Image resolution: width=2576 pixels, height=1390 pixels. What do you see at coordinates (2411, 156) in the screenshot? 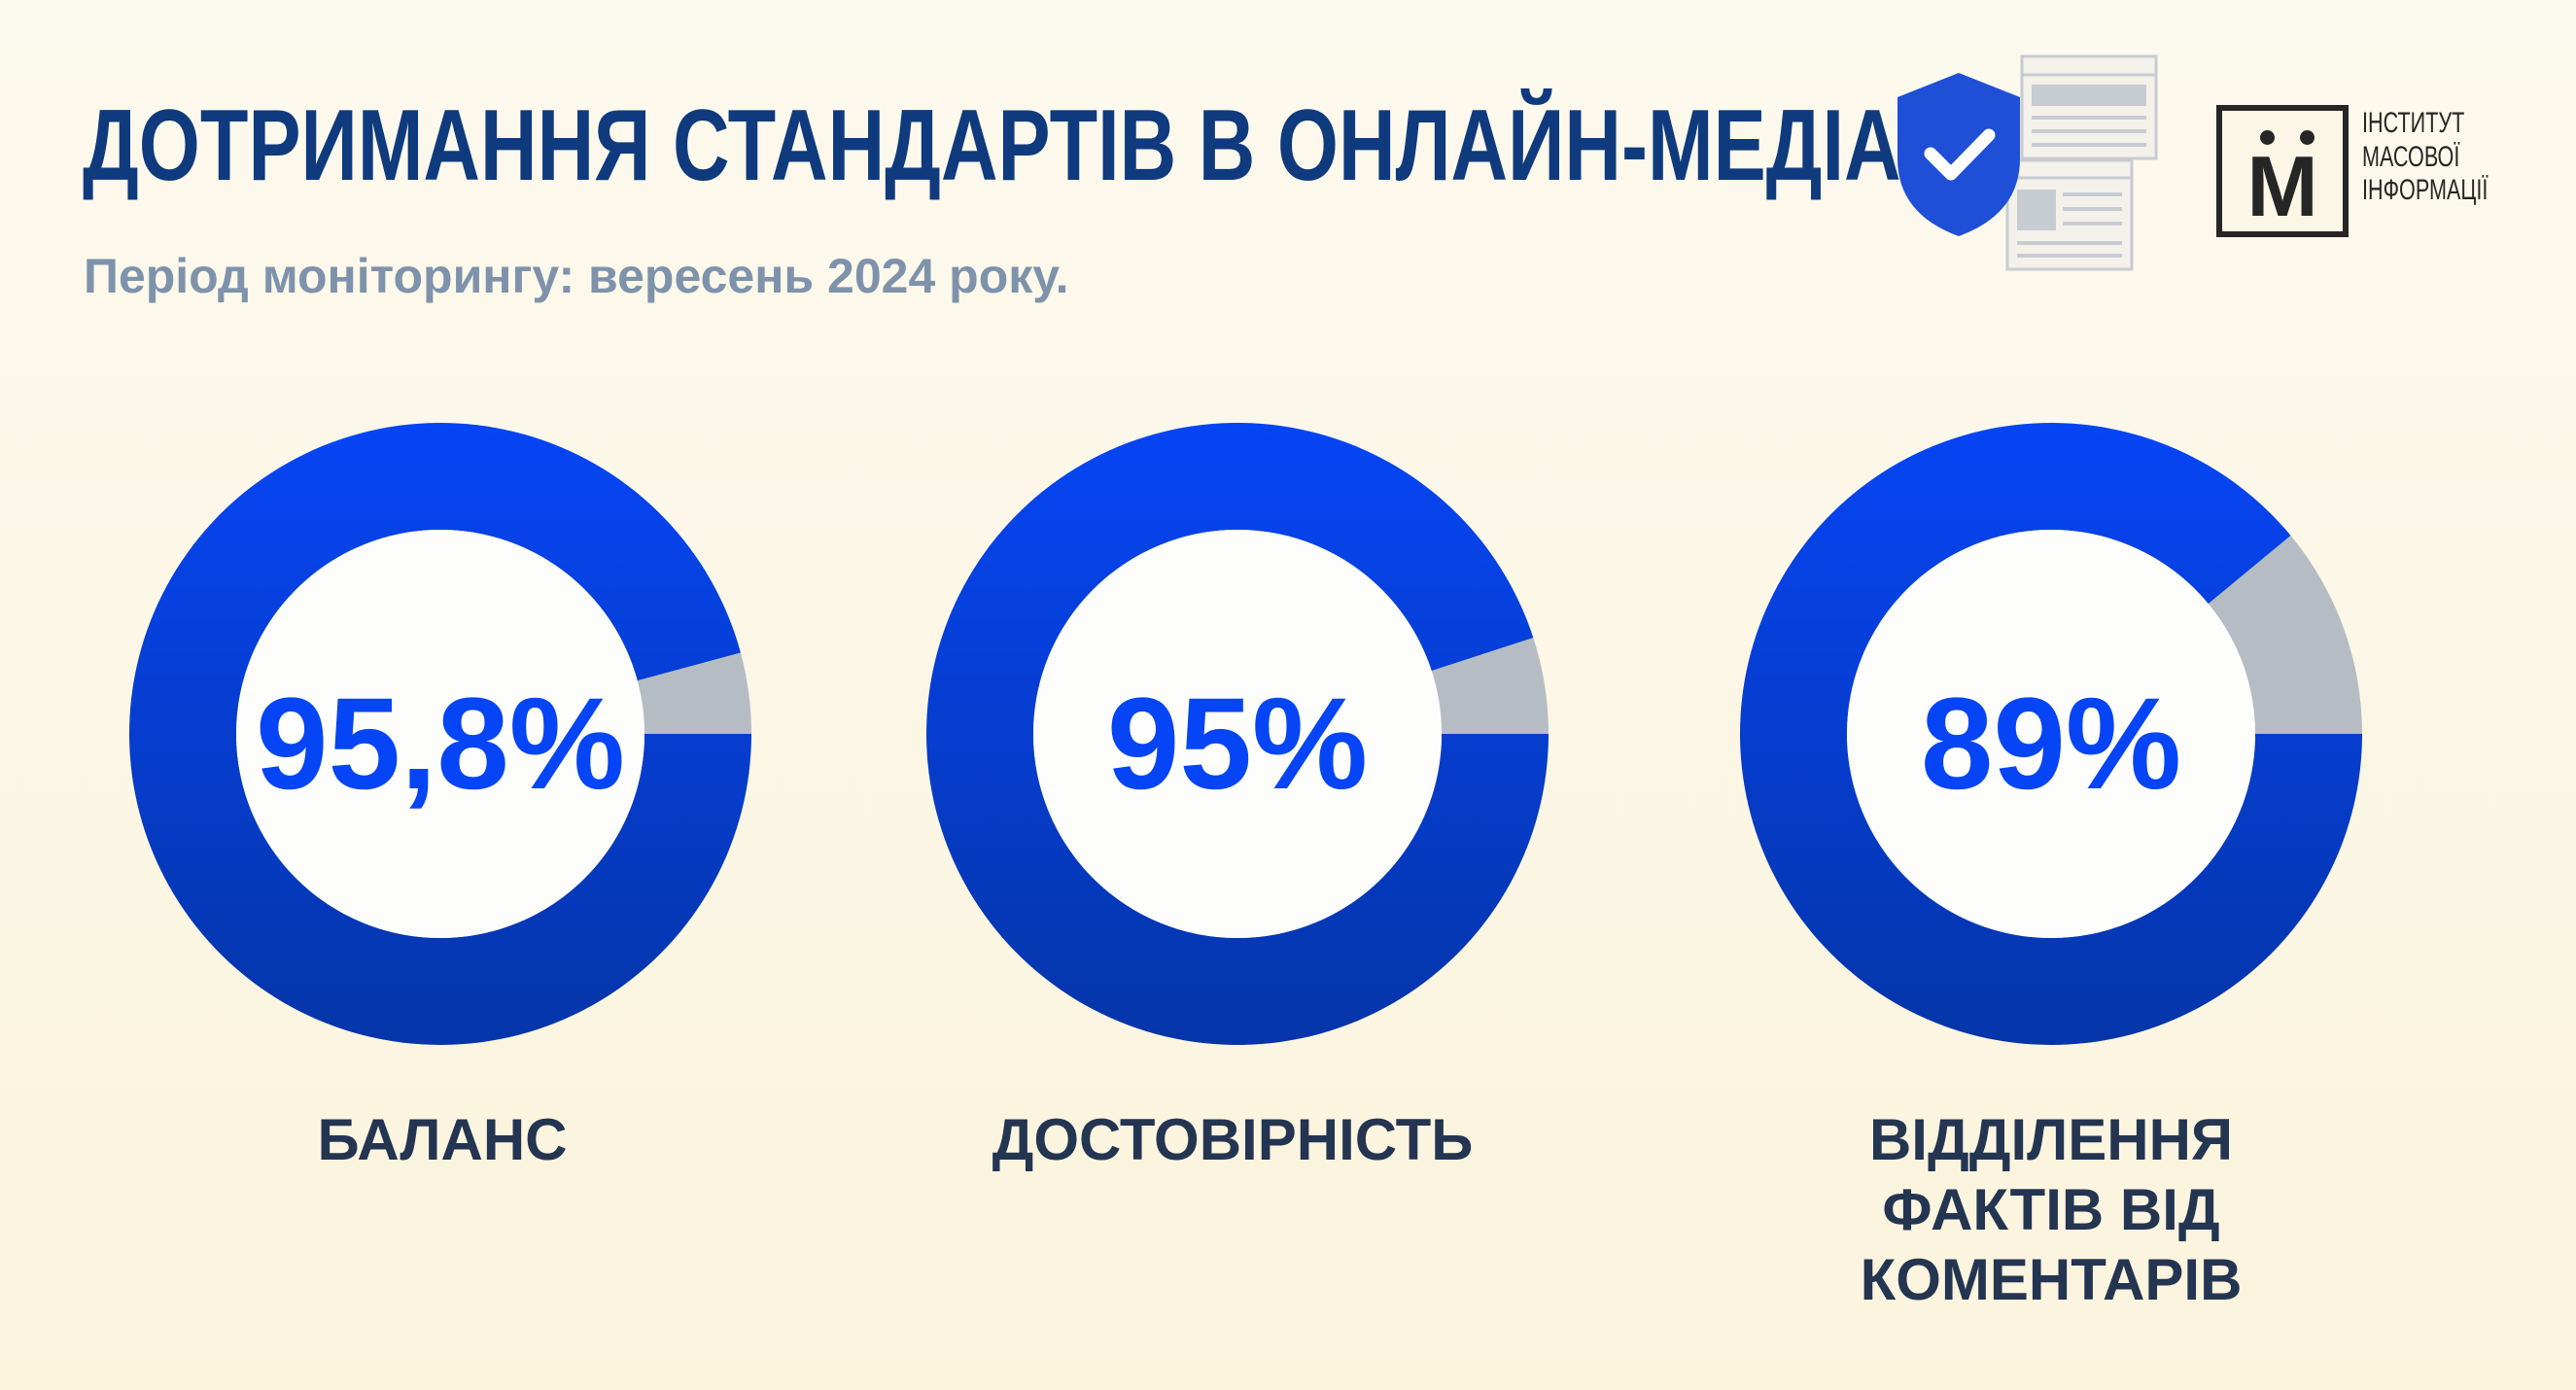
I see `logo-line-2: МАСОВОЇ` at bounding box center [2411, 156].